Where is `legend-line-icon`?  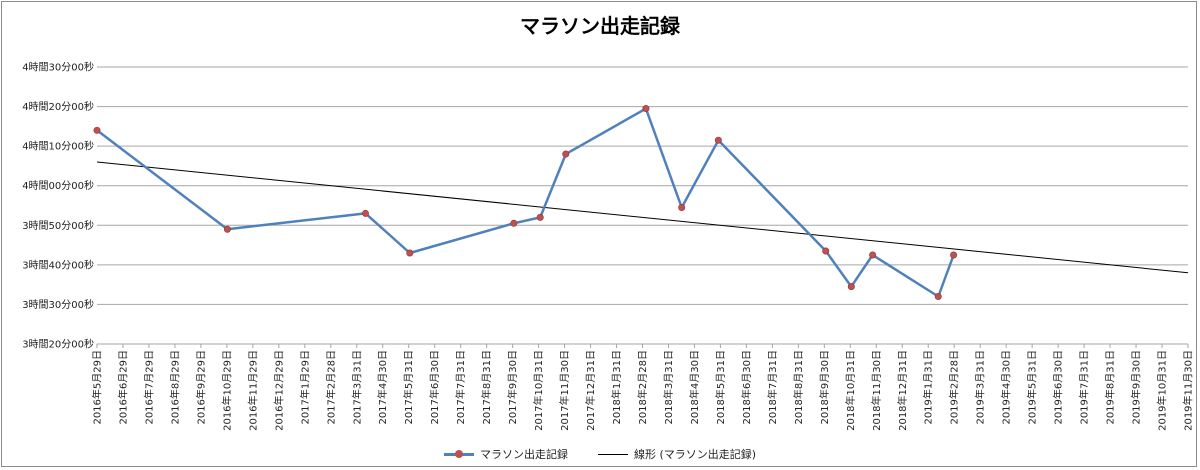
legend-line-icon is located at coordinates (612, 454).